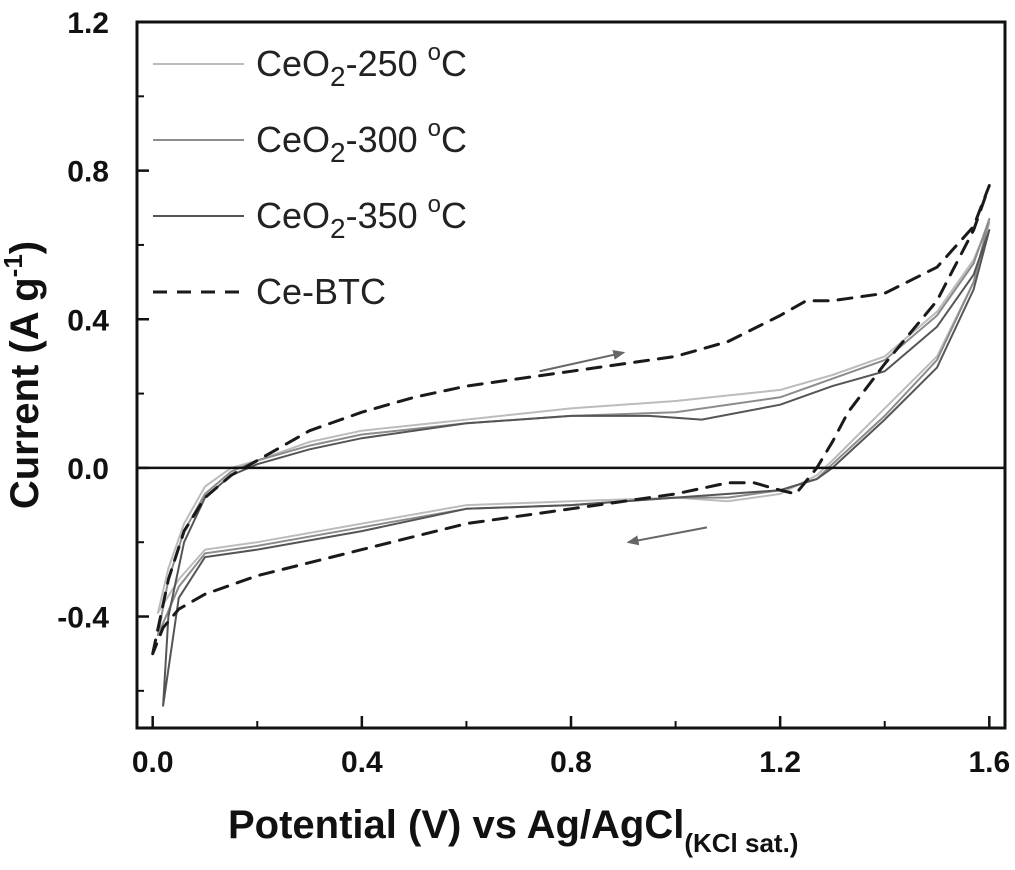  What do you see at coordinates (14, 265) in the screenshot?
I see `y-axis-title-superscript: -1` at bounding box center [14, 265].